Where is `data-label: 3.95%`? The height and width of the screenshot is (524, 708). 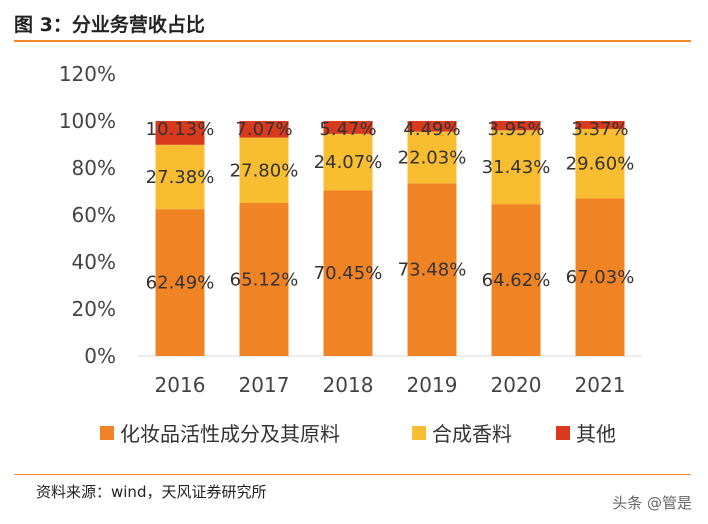 data-label: 3.95% is located at coordinates (515, 129).